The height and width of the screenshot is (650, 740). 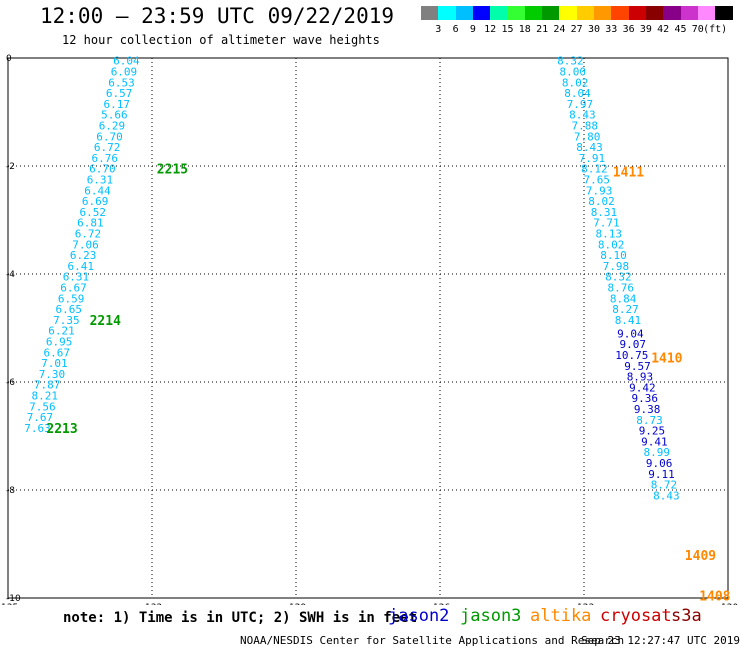 What do you see at coordinates (97, 190) in the screenshot?
I see `wave-height-value: 6.44` at bounding box center [97, 190].